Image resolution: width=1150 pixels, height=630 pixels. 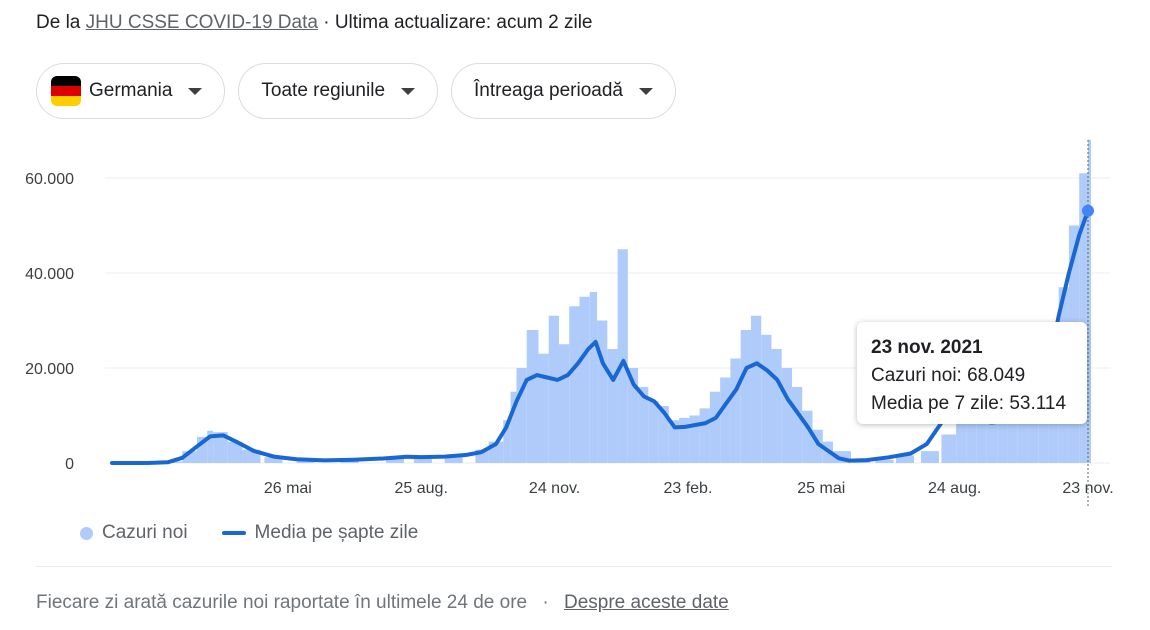 I want to click on divider, so click(x=574, y=566).